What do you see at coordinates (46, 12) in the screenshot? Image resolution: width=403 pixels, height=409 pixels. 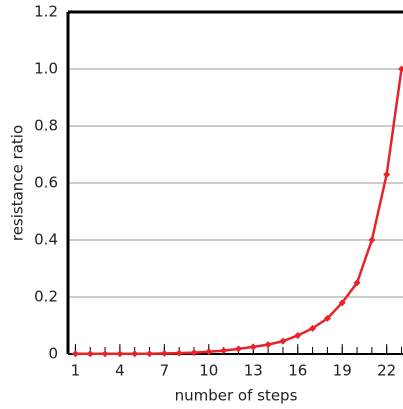 I see `y-tick-label: 1.2` at bounding box center [46, 12].